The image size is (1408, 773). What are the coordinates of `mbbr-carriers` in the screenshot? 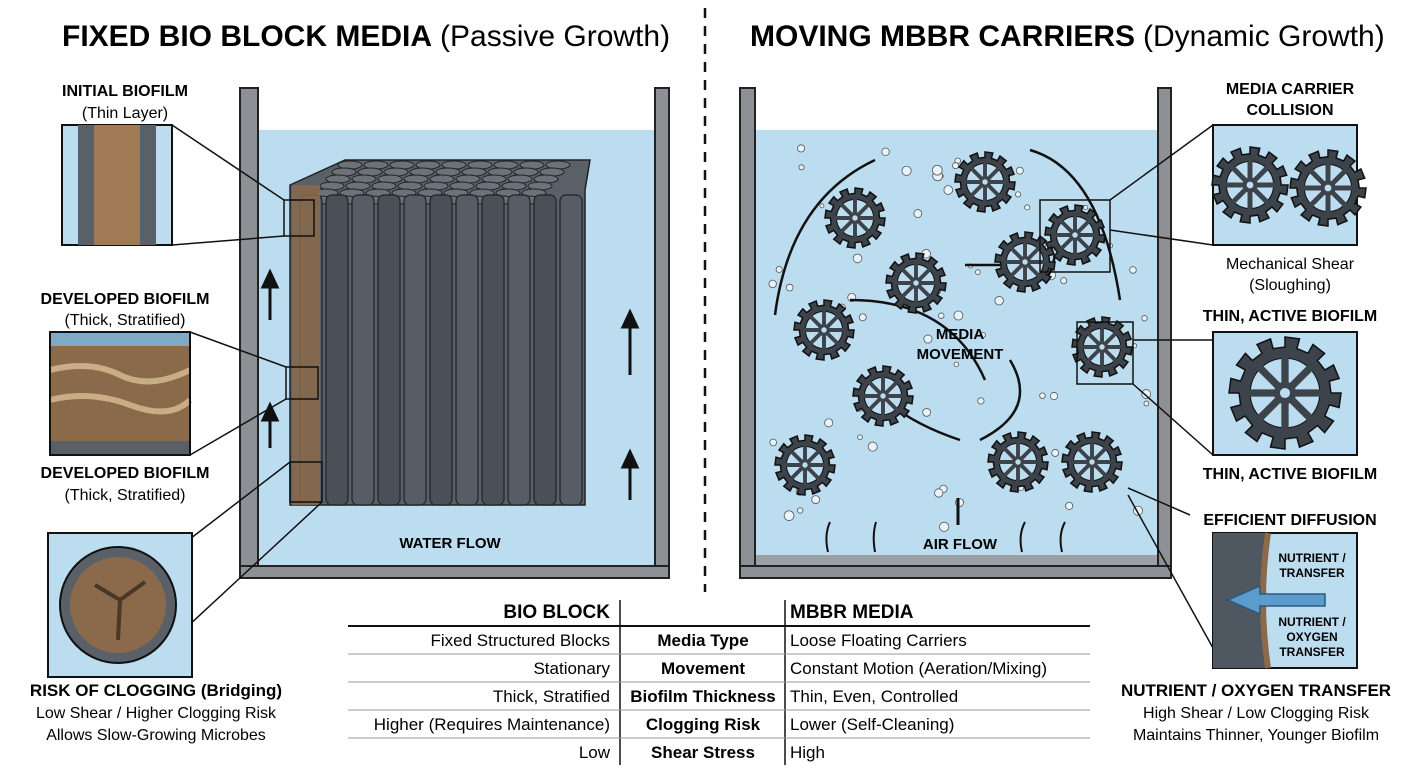 It's located at (953, 323).